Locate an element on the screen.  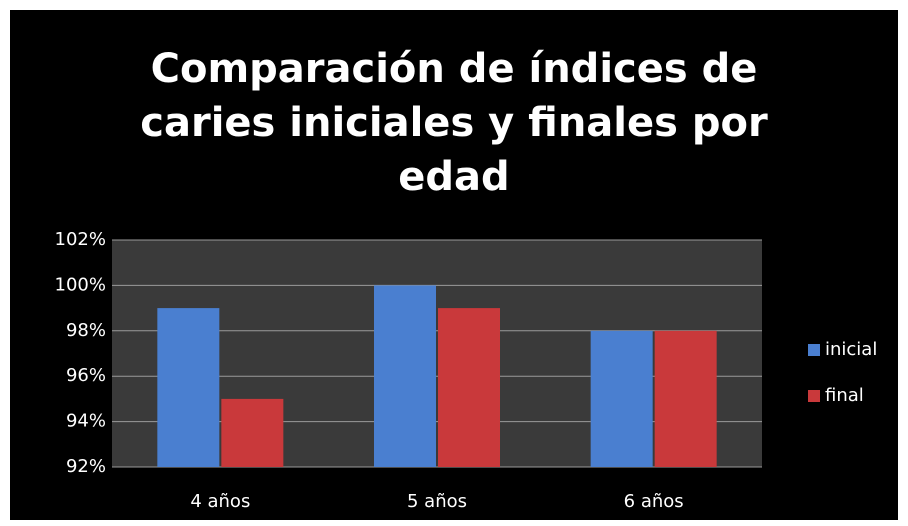
x-tick-label: 6 años is located at coordinates (654, 501).